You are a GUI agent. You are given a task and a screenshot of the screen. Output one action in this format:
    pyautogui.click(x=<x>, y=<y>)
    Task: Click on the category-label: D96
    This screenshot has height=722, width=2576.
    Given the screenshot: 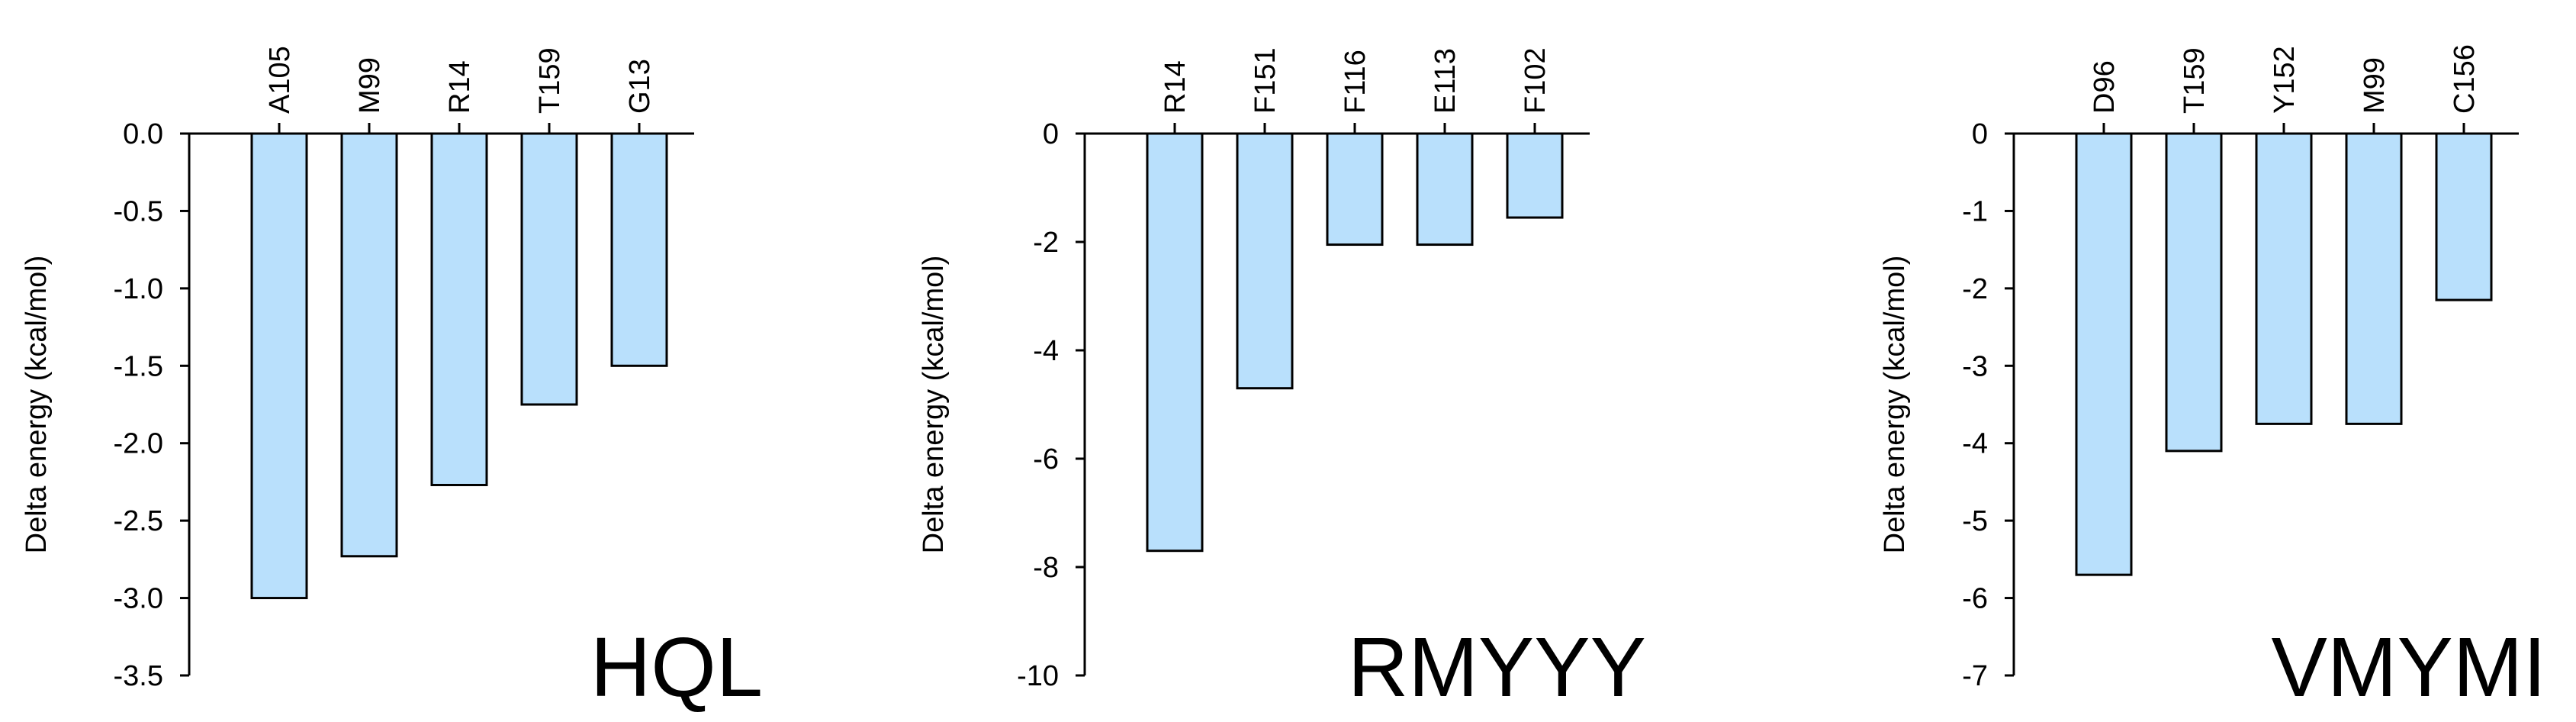 What is the action you would take?
    pyautogui.click(x=2105, y=87)
    